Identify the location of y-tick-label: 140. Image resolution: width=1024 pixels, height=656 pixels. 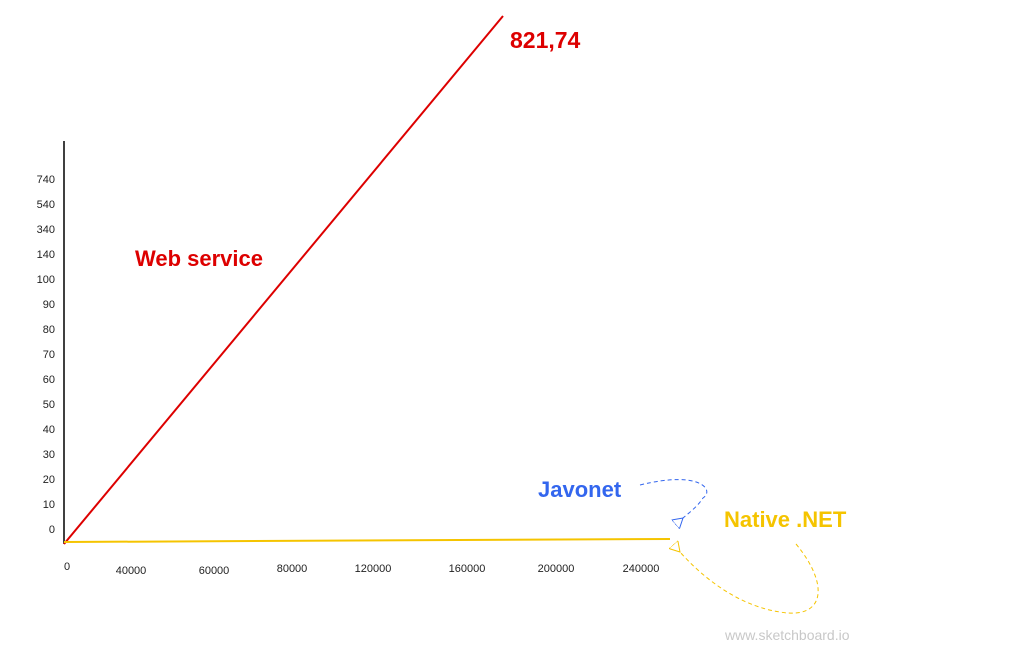
(46, 255).